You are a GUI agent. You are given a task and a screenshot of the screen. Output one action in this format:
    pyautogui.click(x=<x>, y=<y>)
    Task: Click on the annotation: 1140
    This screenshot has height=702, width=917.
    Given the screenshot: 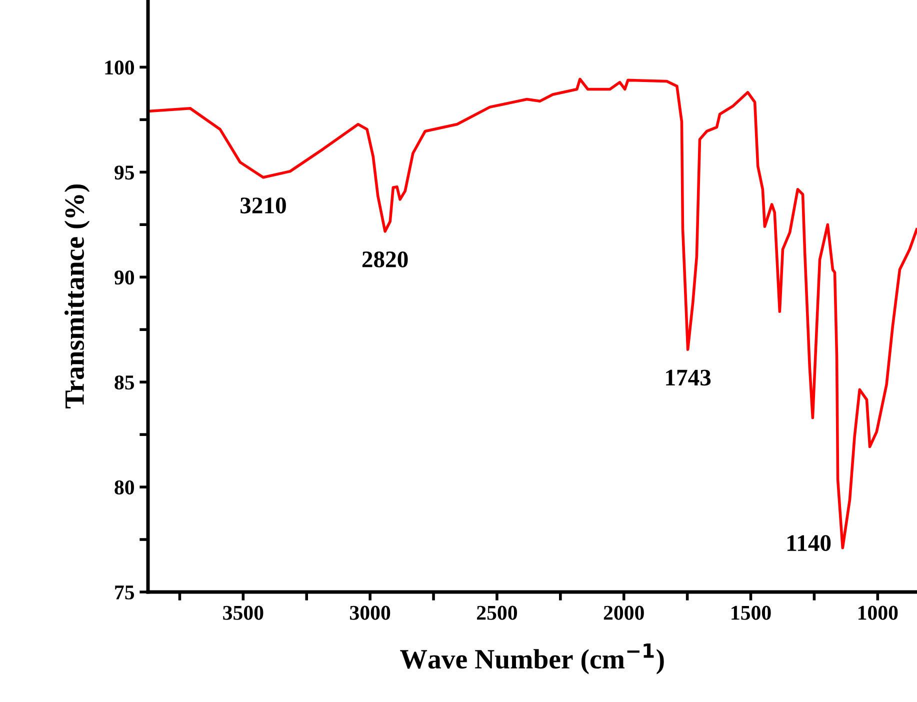 What is the action you would take?
    pyautogui.click(x=809, y=543)
    